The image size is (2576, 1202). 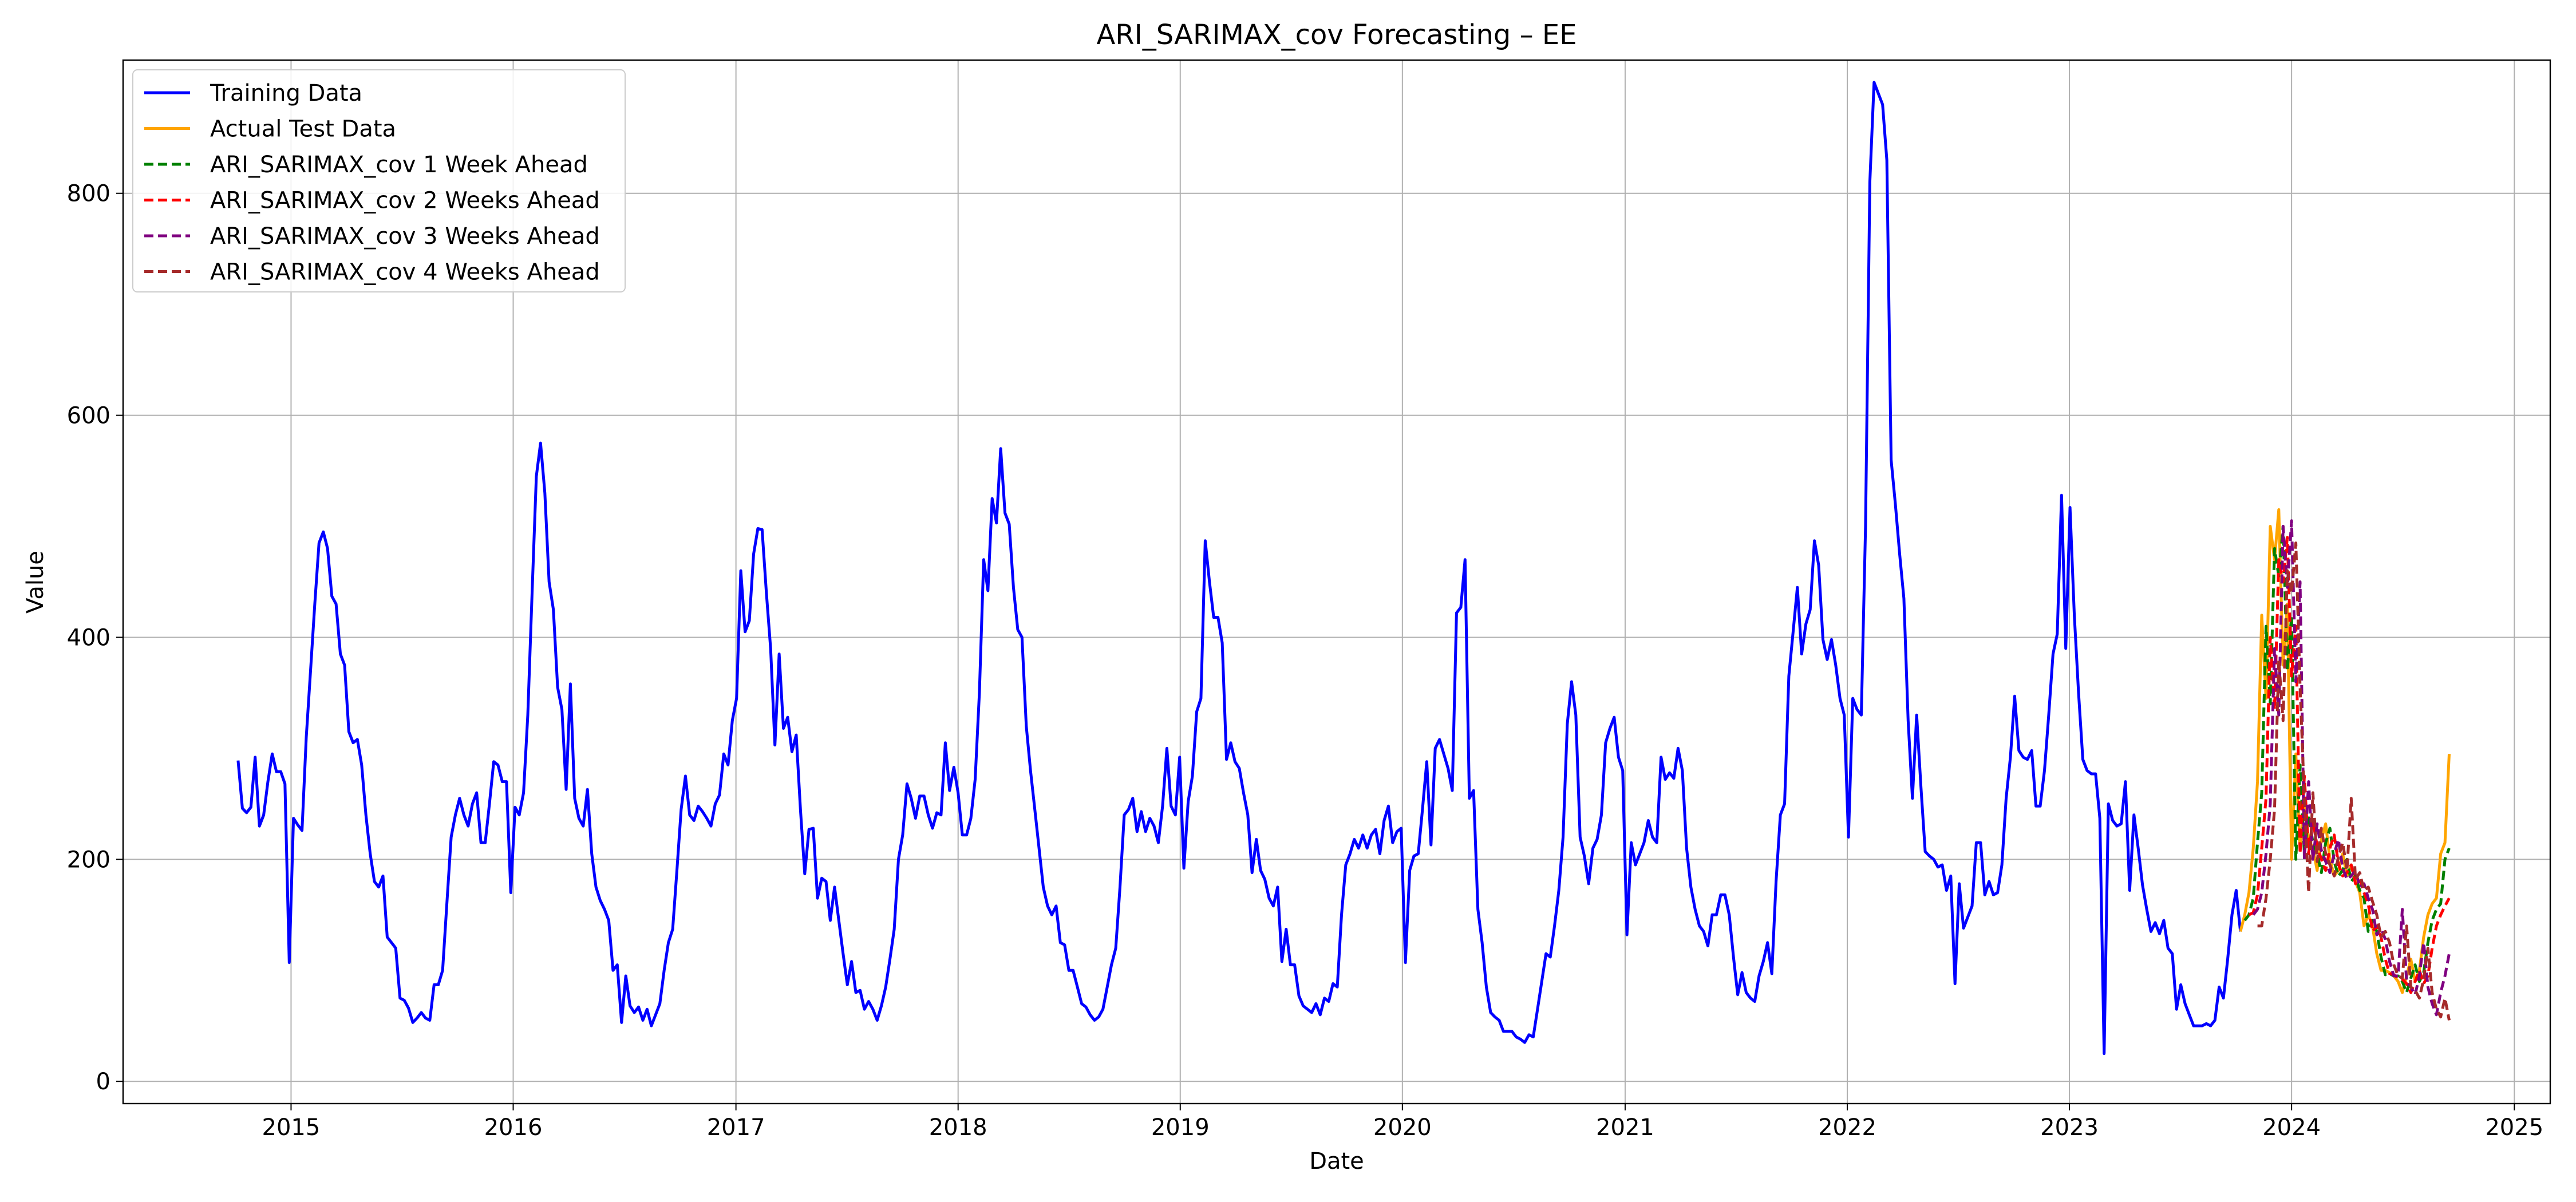 What do you see at coordinates (1336, 1161) in the screenshot?
I see `x-axis-title: Date` at bounding box center [1336, 1161].